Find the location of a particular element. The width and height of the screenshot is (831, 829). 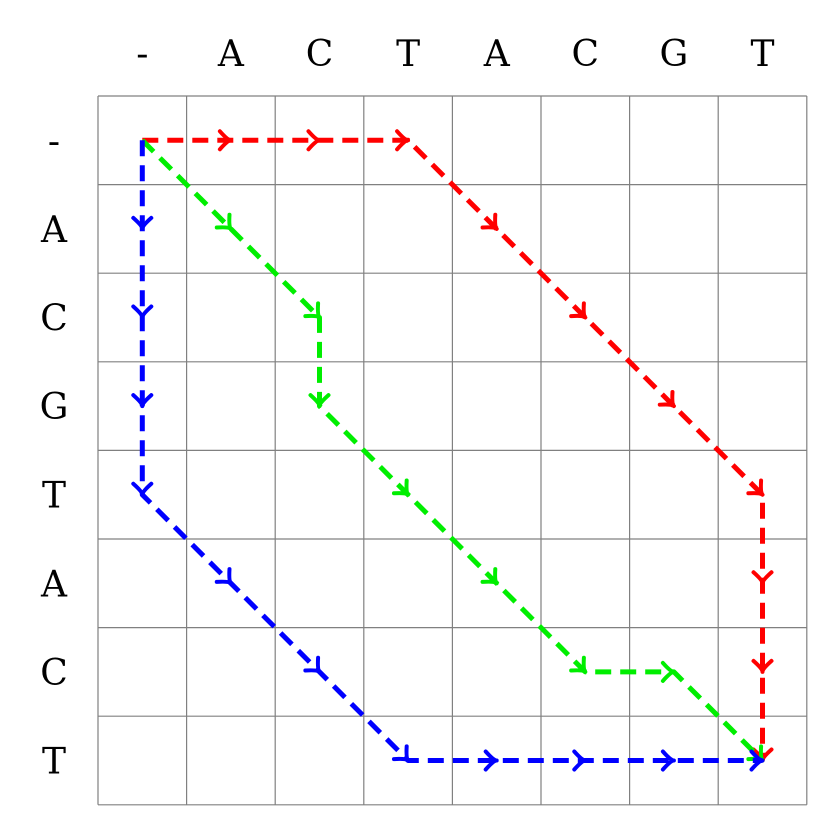

row-label: - is located at coordinates (54, 141).